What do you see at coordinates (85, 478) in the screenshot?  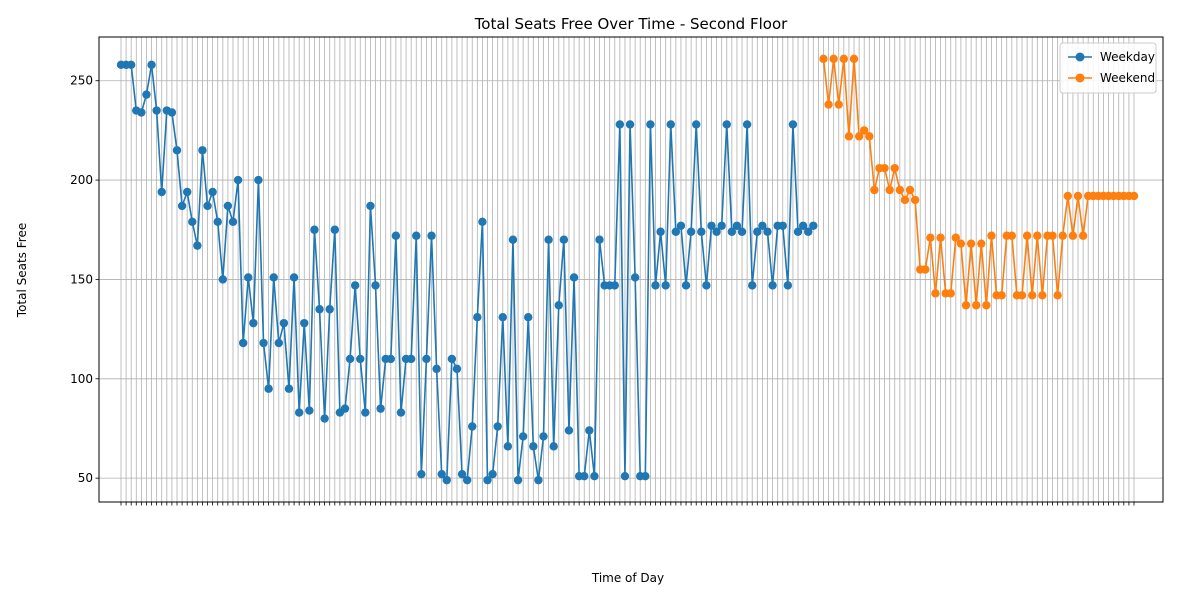 I see `y-tick-label: 50` at bounding box center [85, 478].